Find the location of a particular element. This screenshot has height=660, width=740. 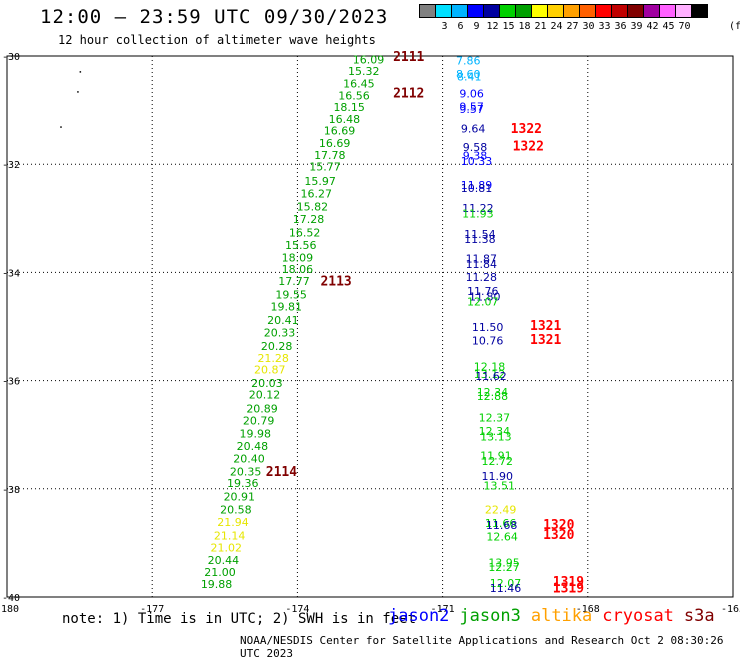

wave-height-value: 20.33 is located at coordinates (280, 333).